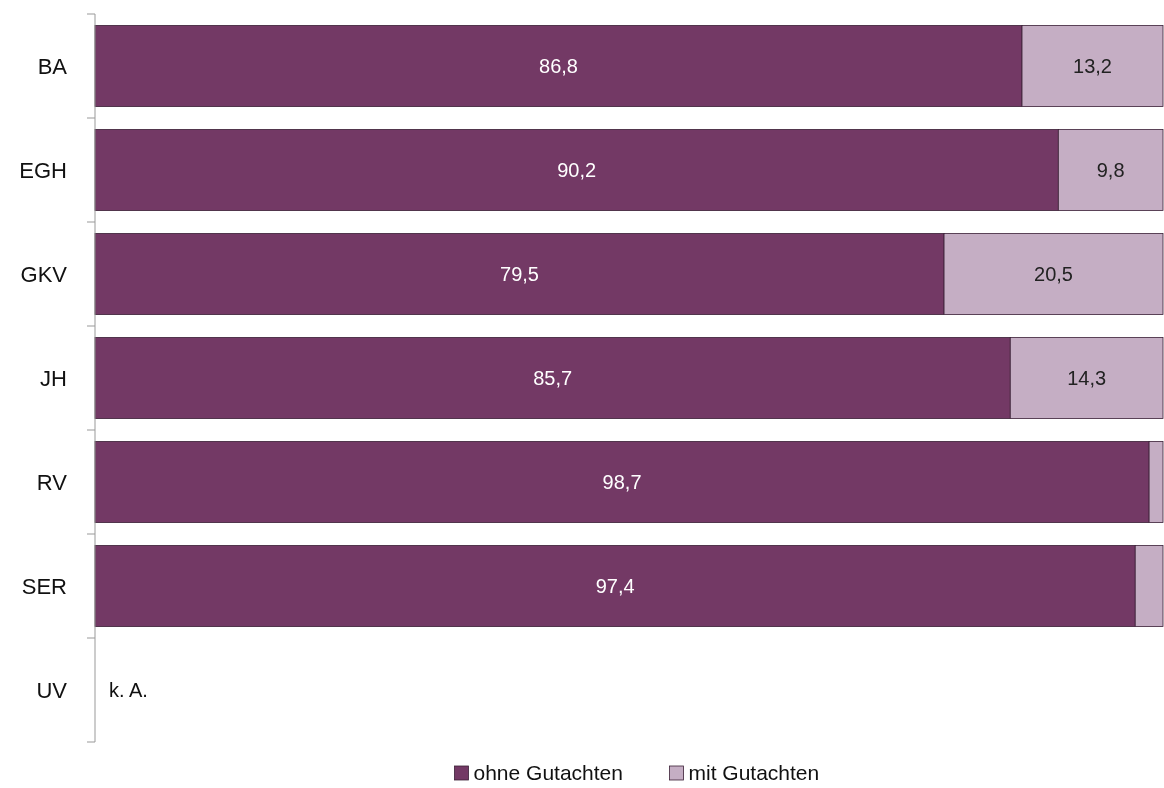 Image resolution: width=1164 pixels, height=788 pixels. What do you see at coordinates (1087, 378) in the screenshot?
I see `data-label: 14,3` at bounding box center [1087, 378].